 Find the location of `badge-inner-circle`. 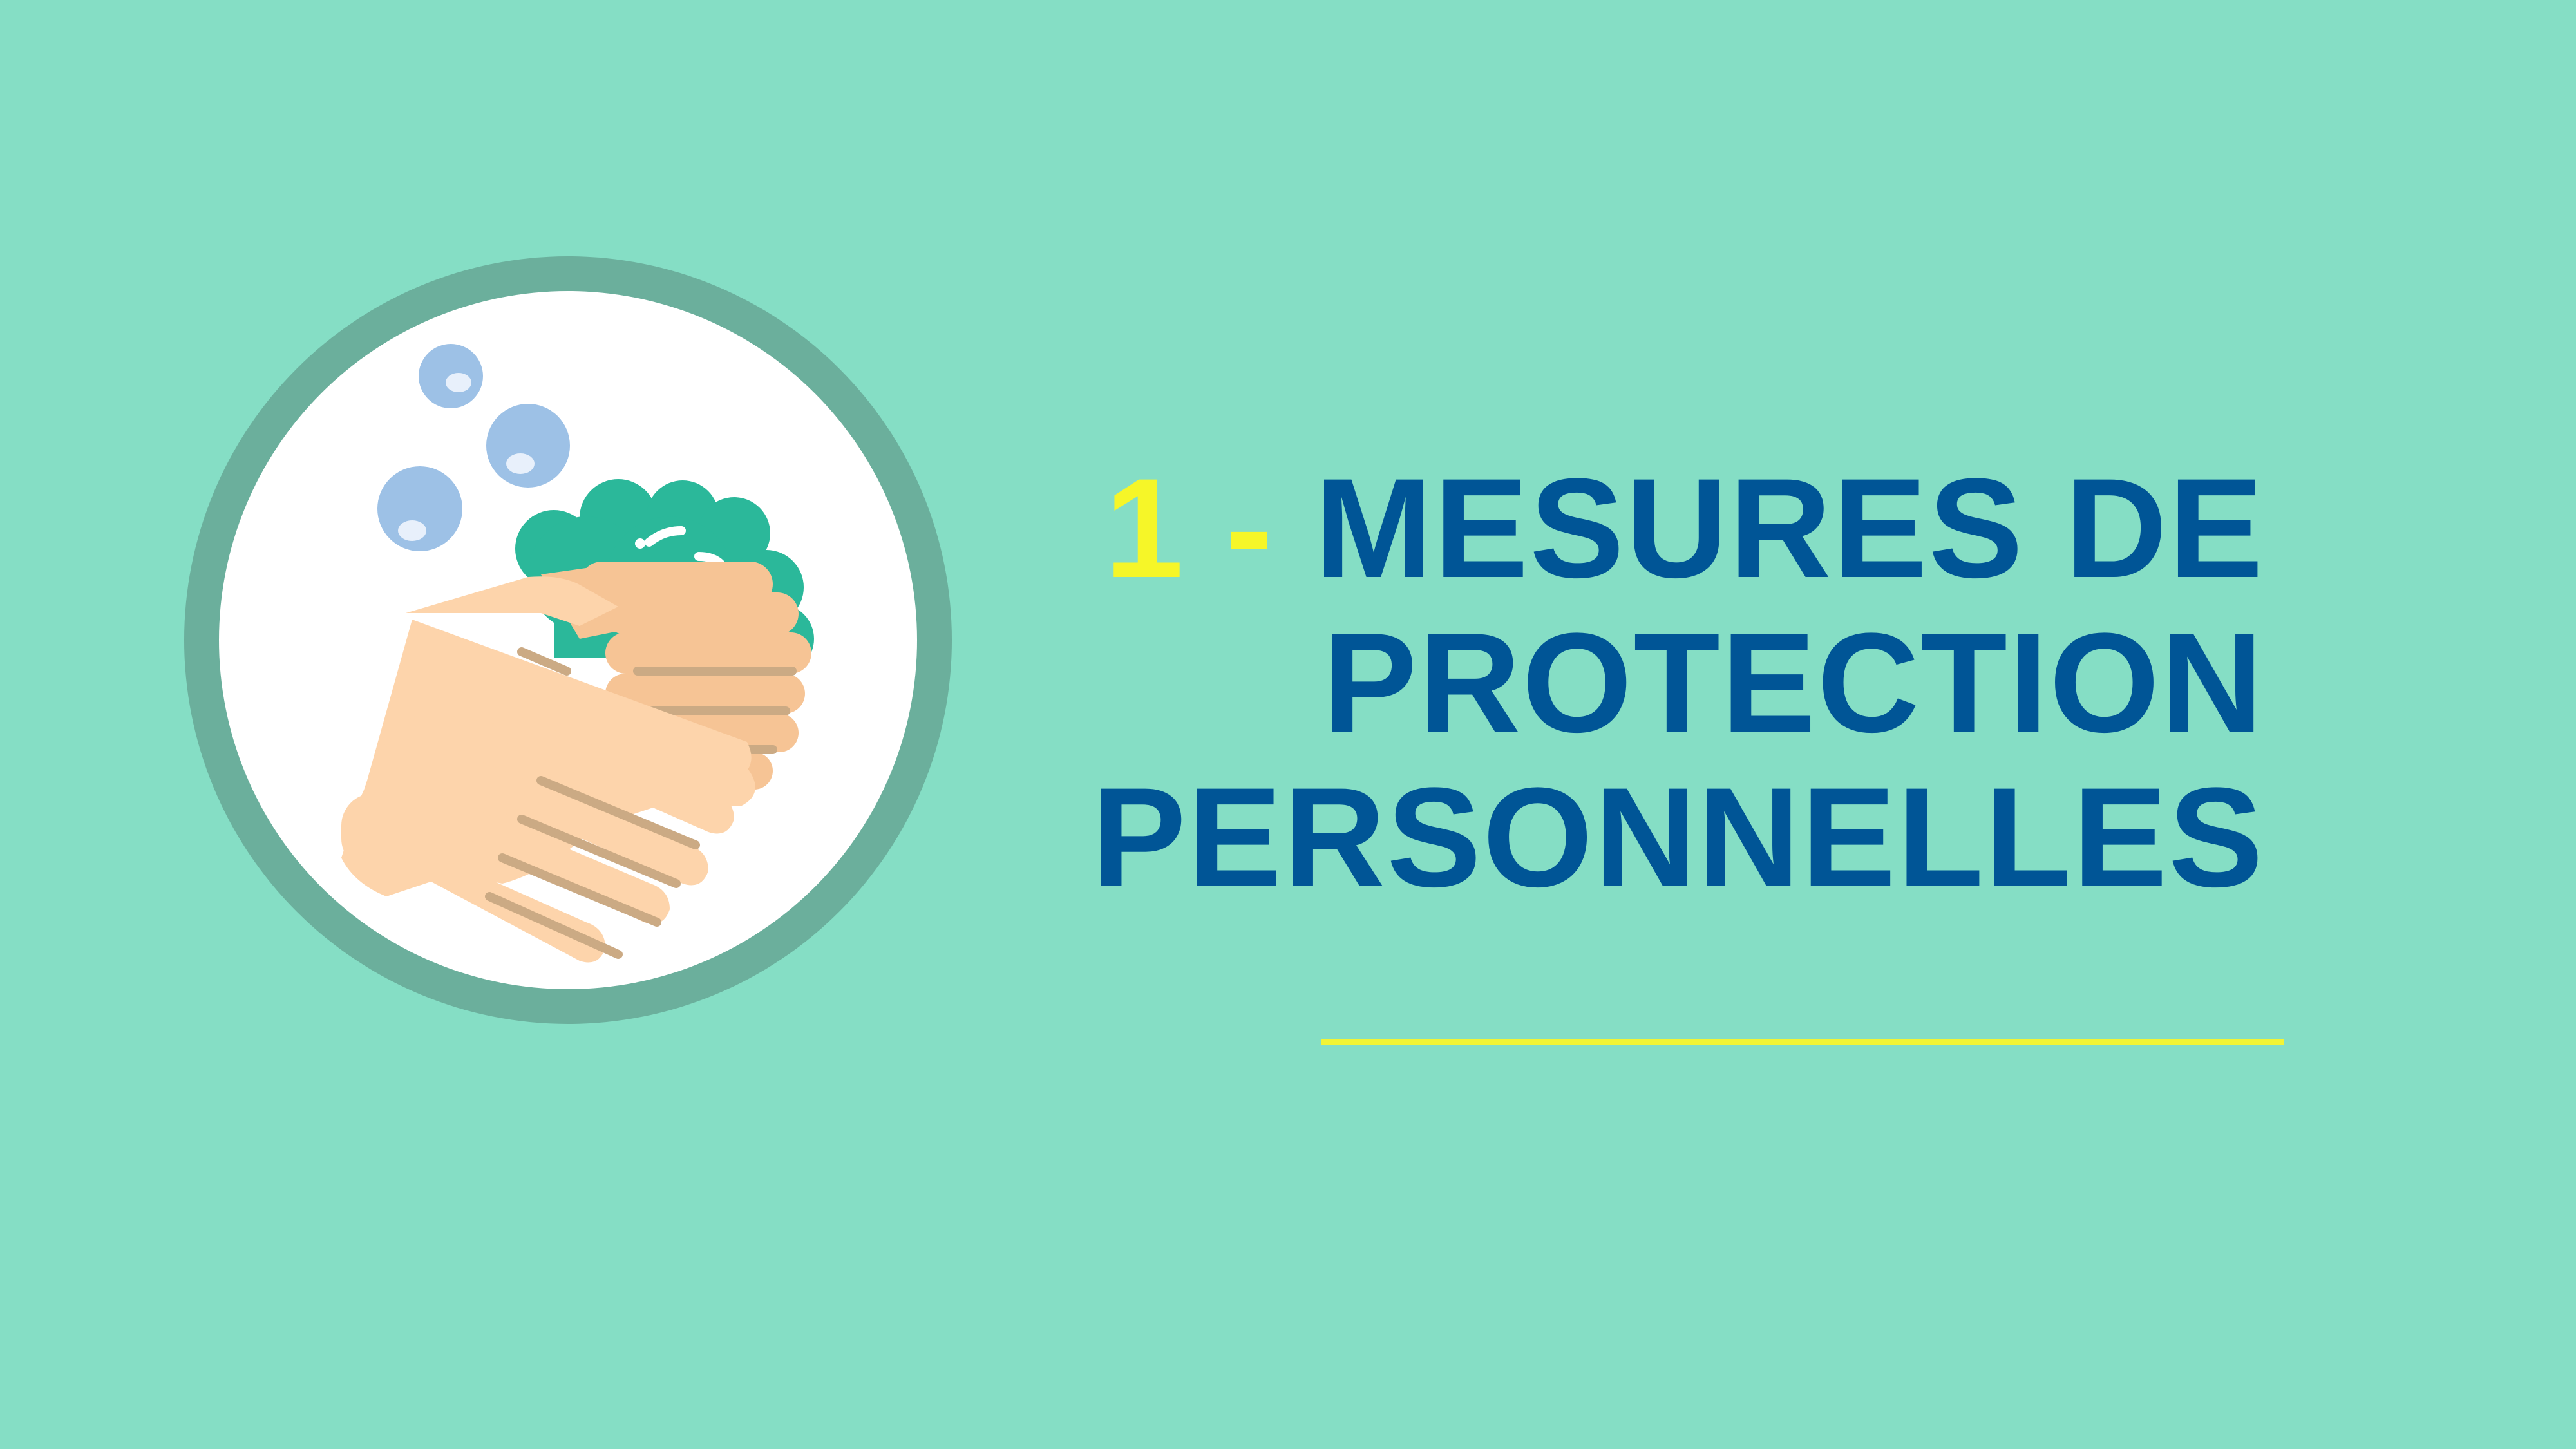

badge-inner-circle is located at coordinates (568, 640).